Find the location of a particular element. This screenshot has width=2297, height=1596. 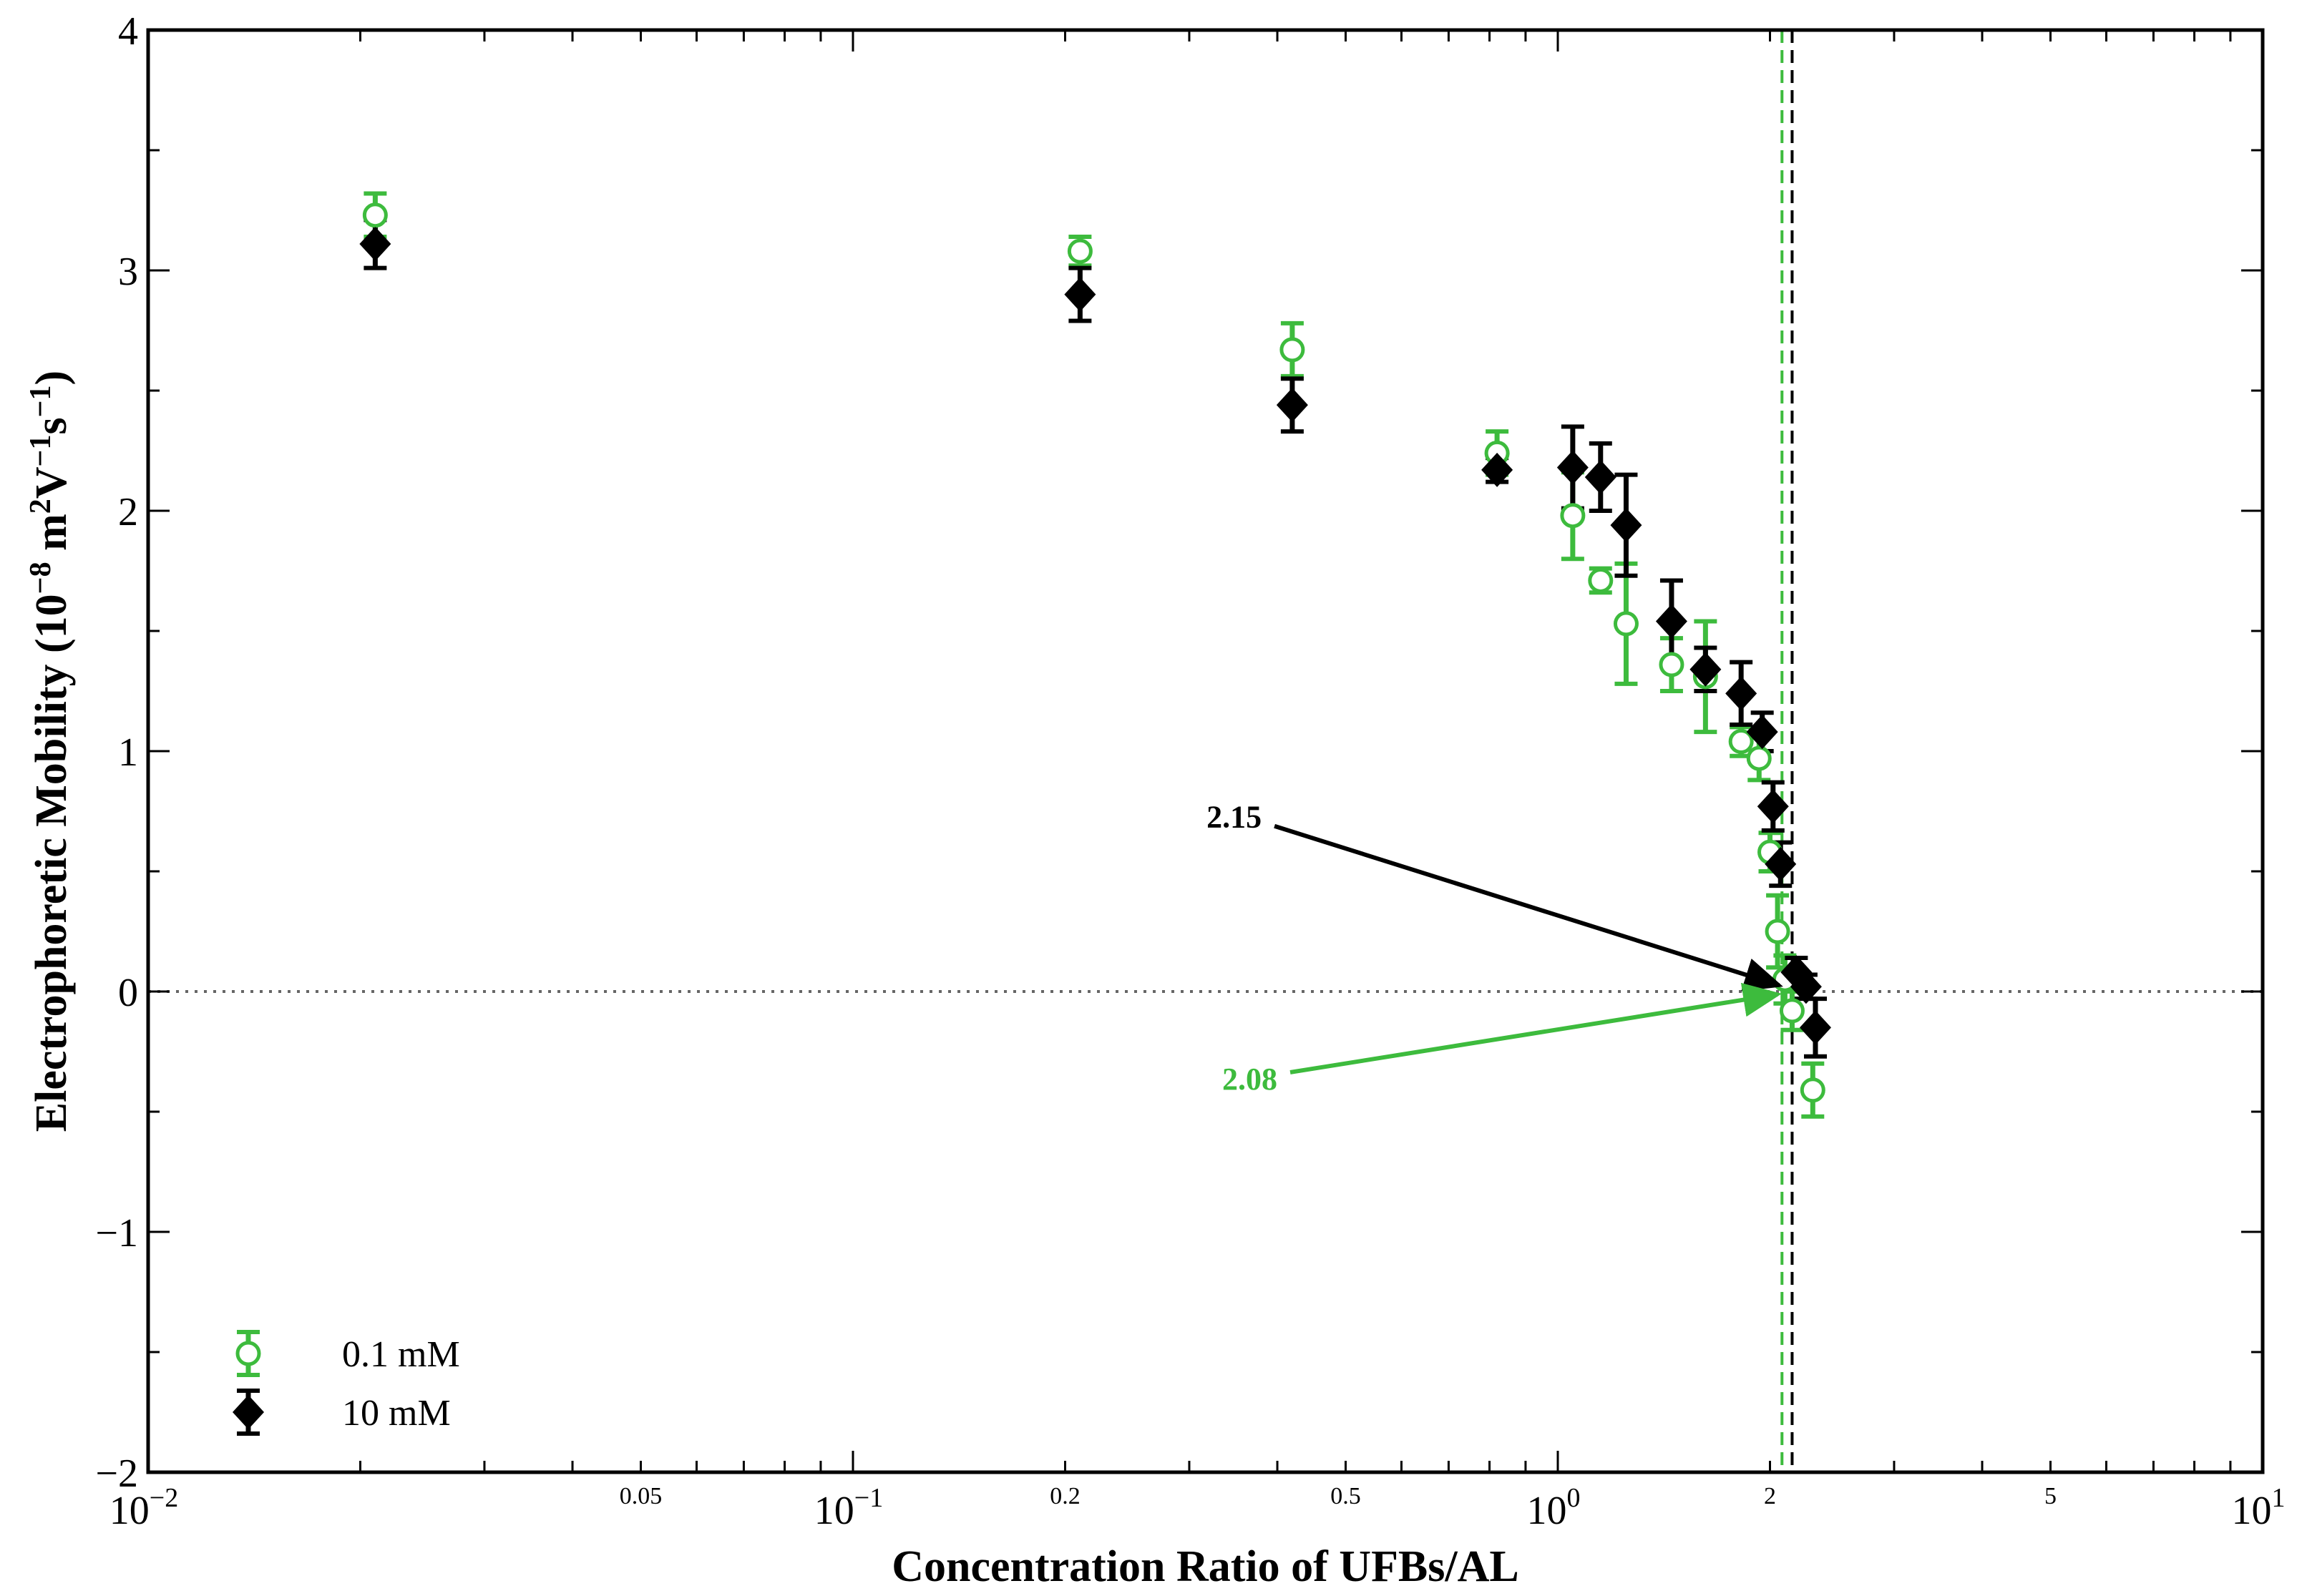

legend-marker-diamond is located at coordinates (248, 1412).